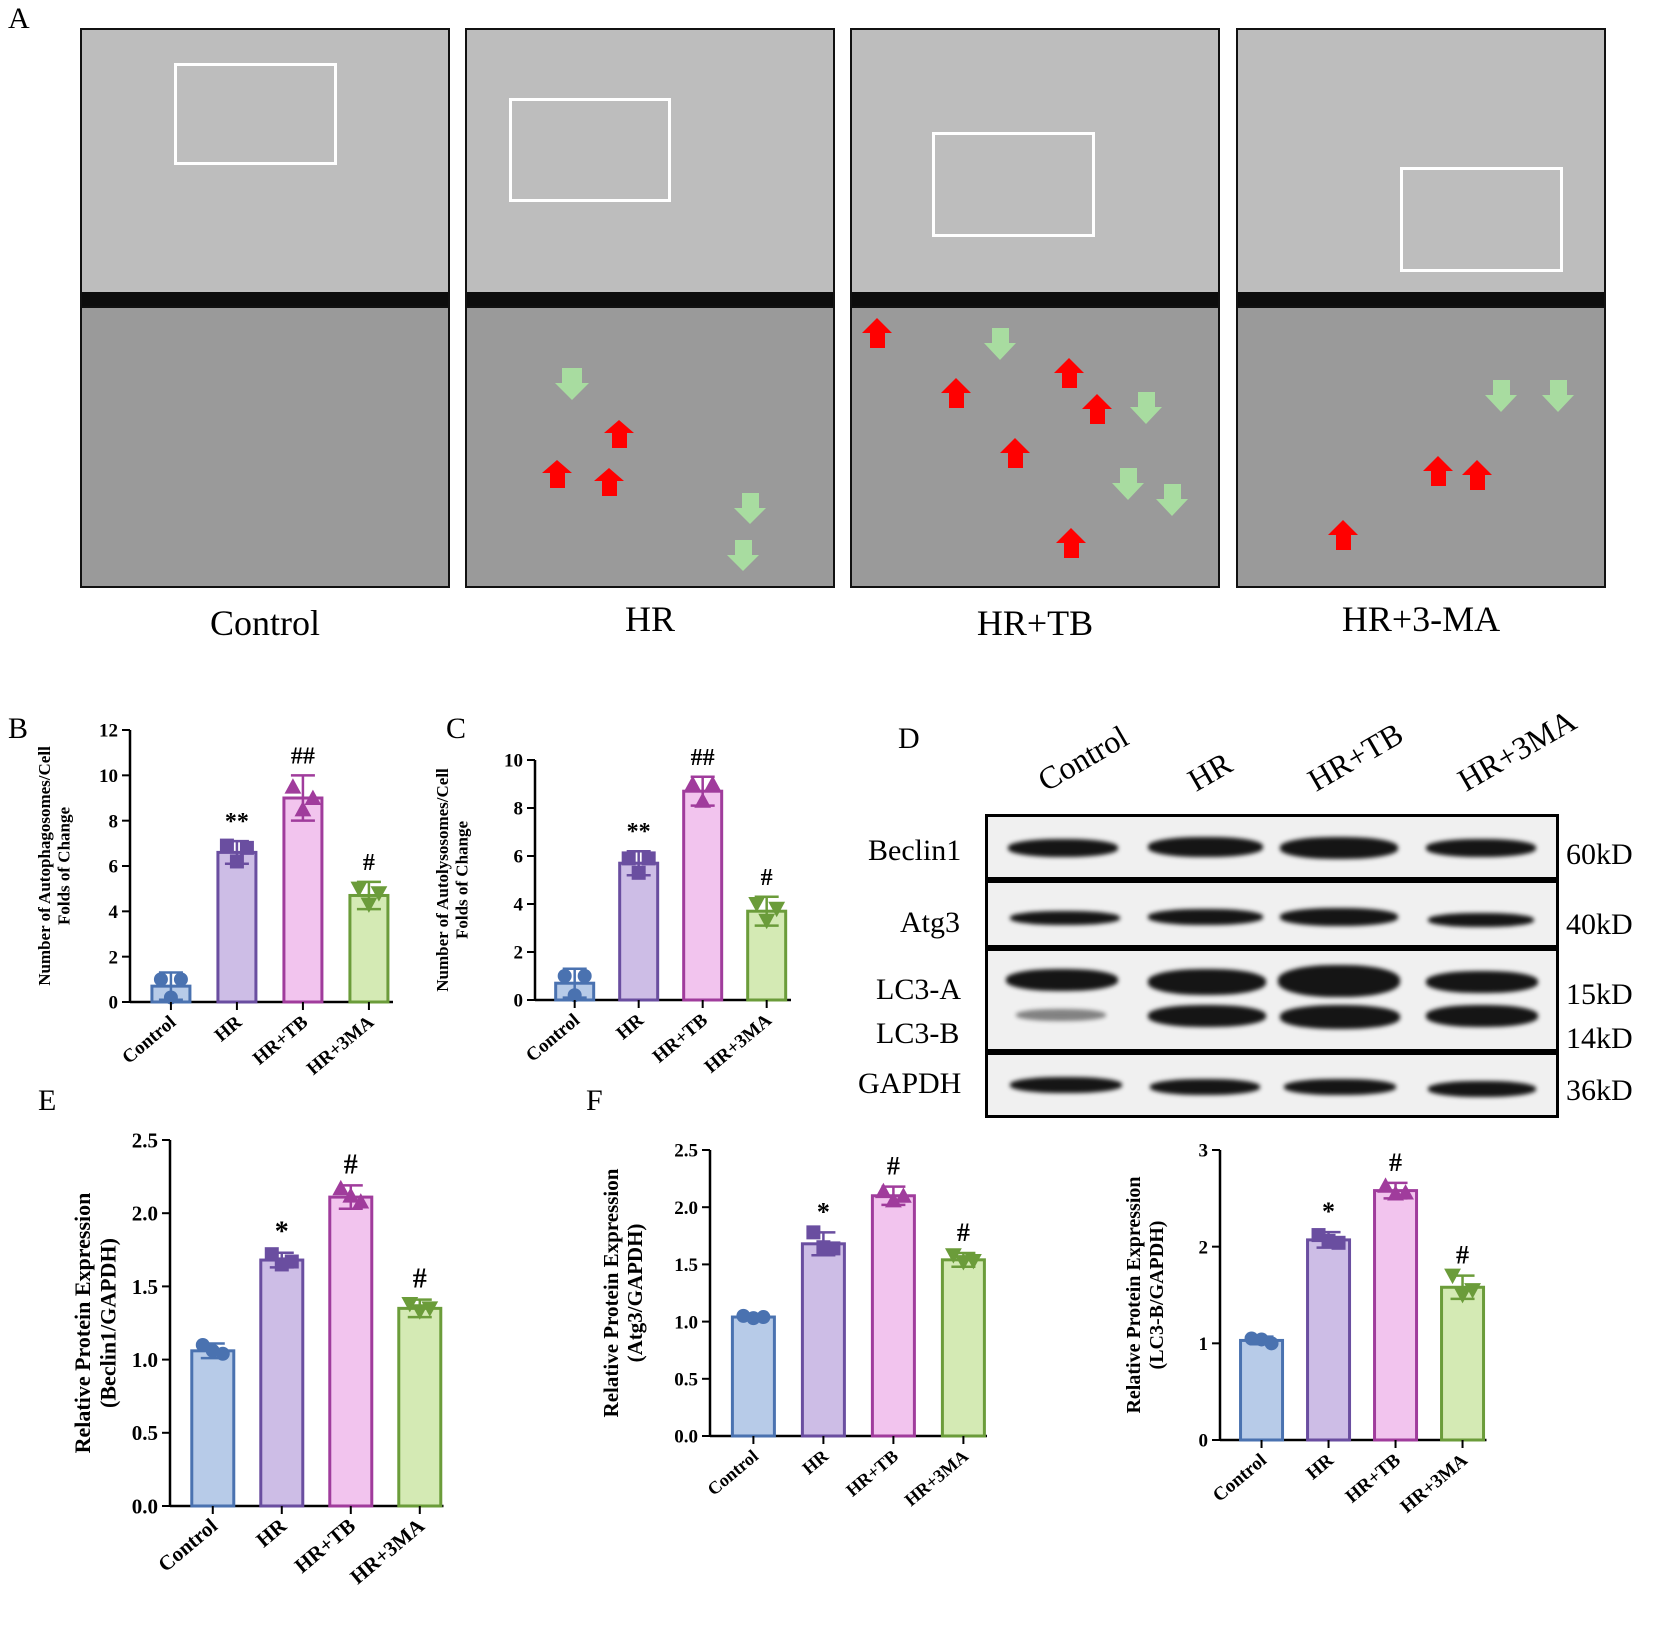 This screenshot has height=1634, width=1654. I want to click on y-tick-label: 10, so click(513, 761).